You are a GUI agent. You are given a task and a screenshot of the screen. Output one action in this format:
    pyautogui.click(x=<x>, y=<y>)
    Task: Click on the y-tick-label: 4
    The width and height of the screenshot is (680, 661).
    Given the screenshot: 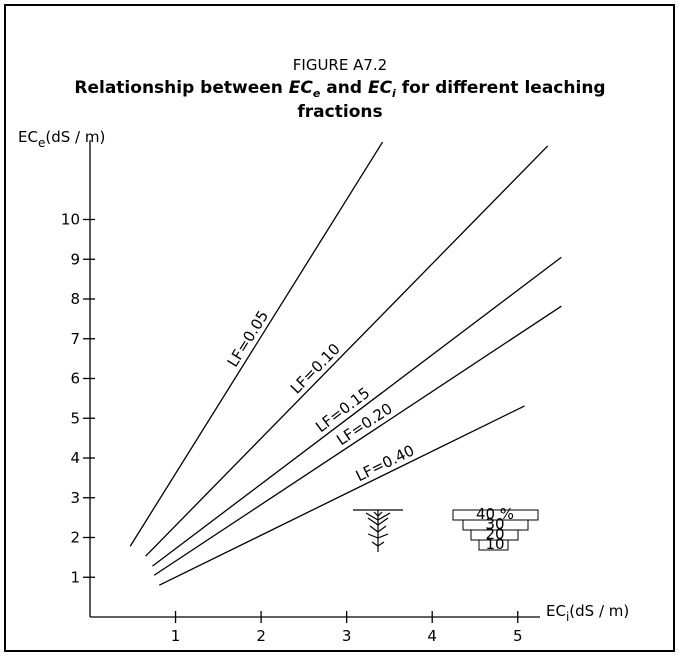 What is the action you would take?
    pyautogui.click(x=75, y=458)
    